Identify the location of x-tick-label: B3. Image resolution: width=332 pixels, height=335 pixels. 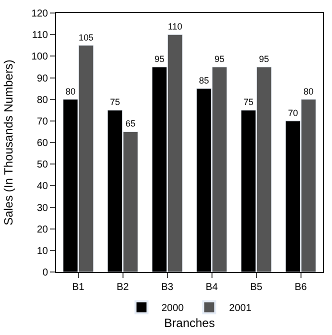
(167, 287).